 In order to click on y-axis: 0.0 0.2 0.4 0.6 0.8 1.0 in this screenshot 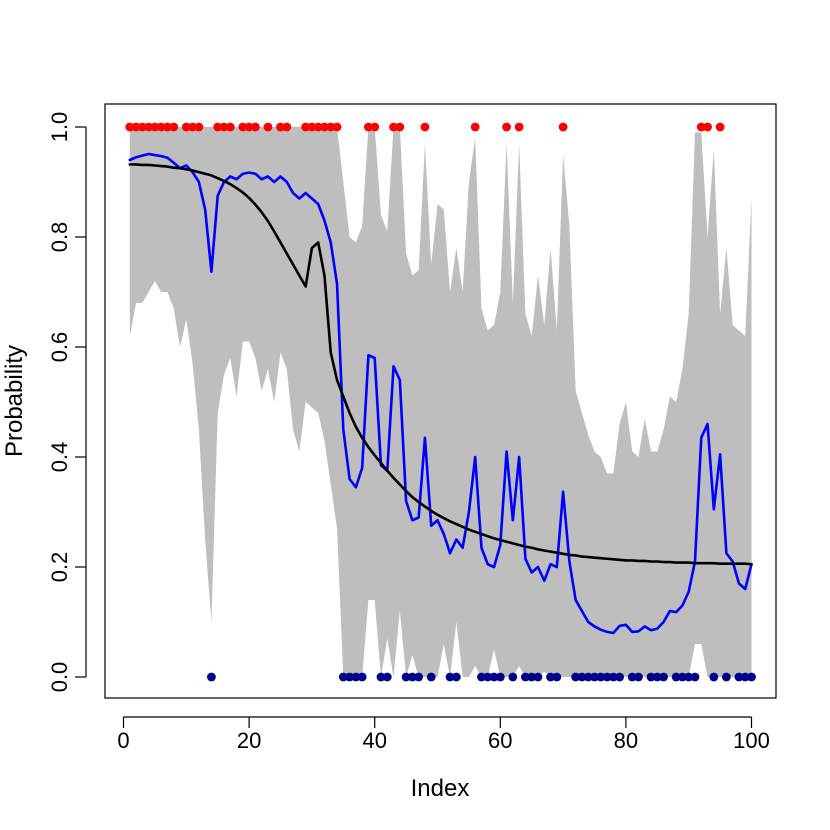, I will do `click(67, 402)`.